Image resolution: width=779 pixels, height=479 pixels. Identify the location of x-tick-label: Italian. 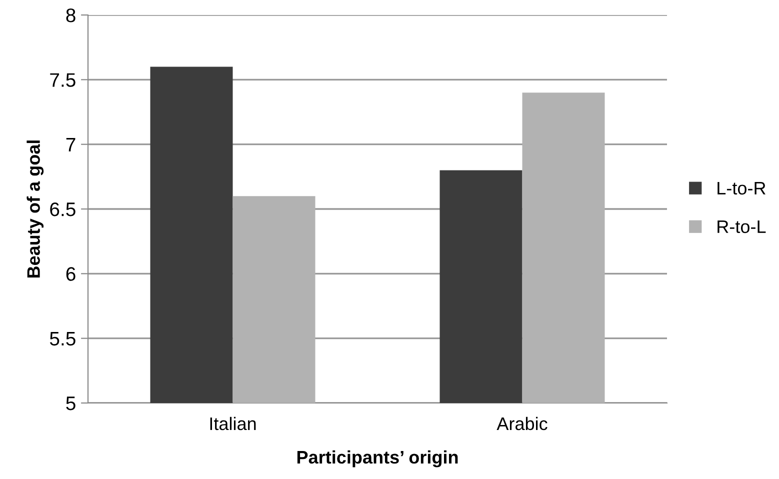
(233, 423).